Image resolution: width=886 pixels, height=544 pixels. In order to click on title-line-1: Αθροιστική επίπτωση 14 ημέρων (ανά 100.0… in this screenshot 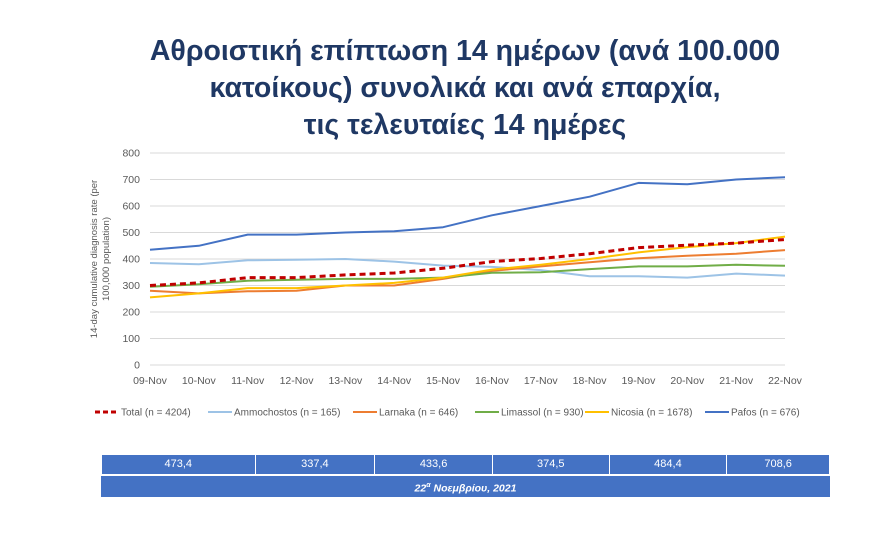, I will do `click(465, 51)`.